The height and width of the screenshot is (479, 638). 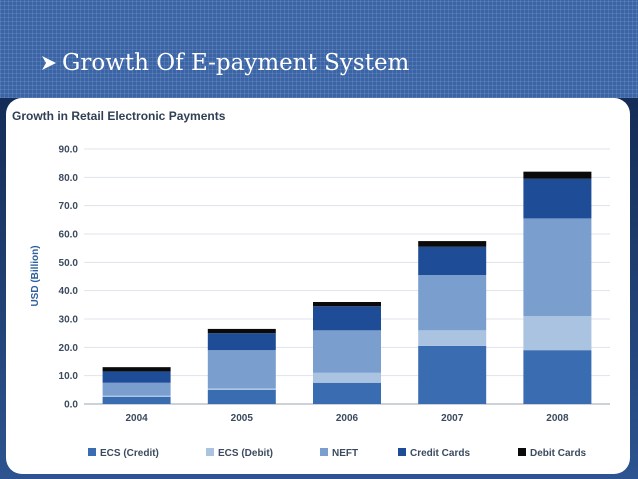 What do you see at coordinates (242, 418) in the screenshot?
I see `x-tick-label: 2005` at bounding box center [242, 418].